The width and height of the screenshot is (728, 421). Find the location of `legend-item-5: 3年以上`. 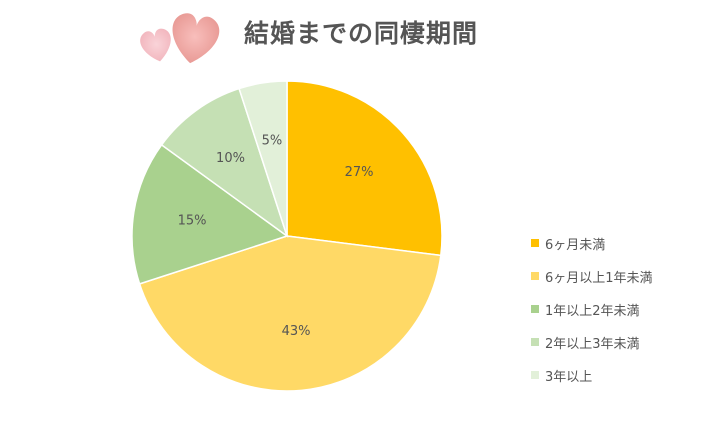

legend-item-5: 3年以上 is located at coordinates (592, 375).